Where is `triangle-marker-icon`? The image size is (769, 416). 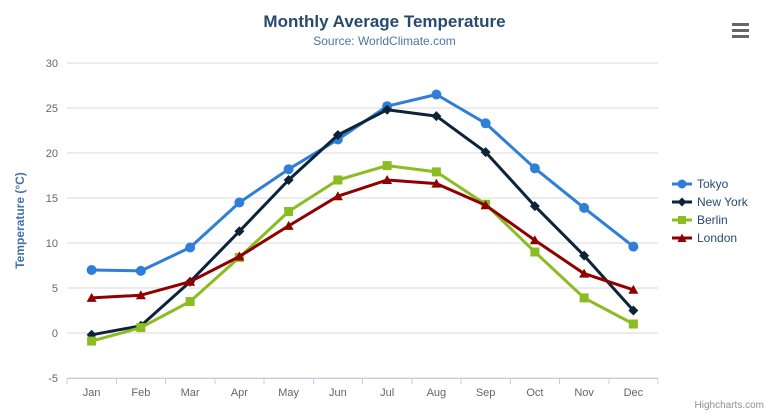 triangle-marker-icon is located at coordinates (682, 237).